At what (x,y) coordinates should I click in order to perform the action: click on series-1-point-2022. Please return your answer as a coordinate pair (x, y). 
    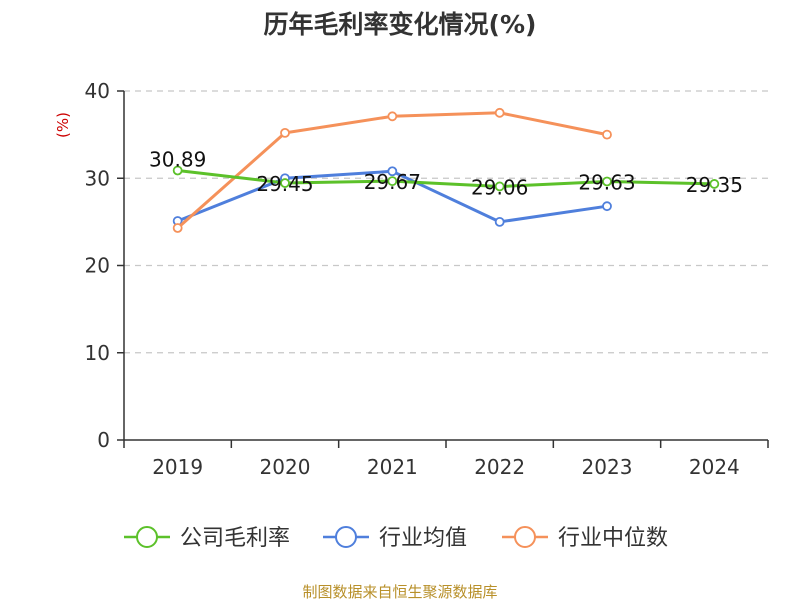
    Looking at the image, I should click on (499, 221).